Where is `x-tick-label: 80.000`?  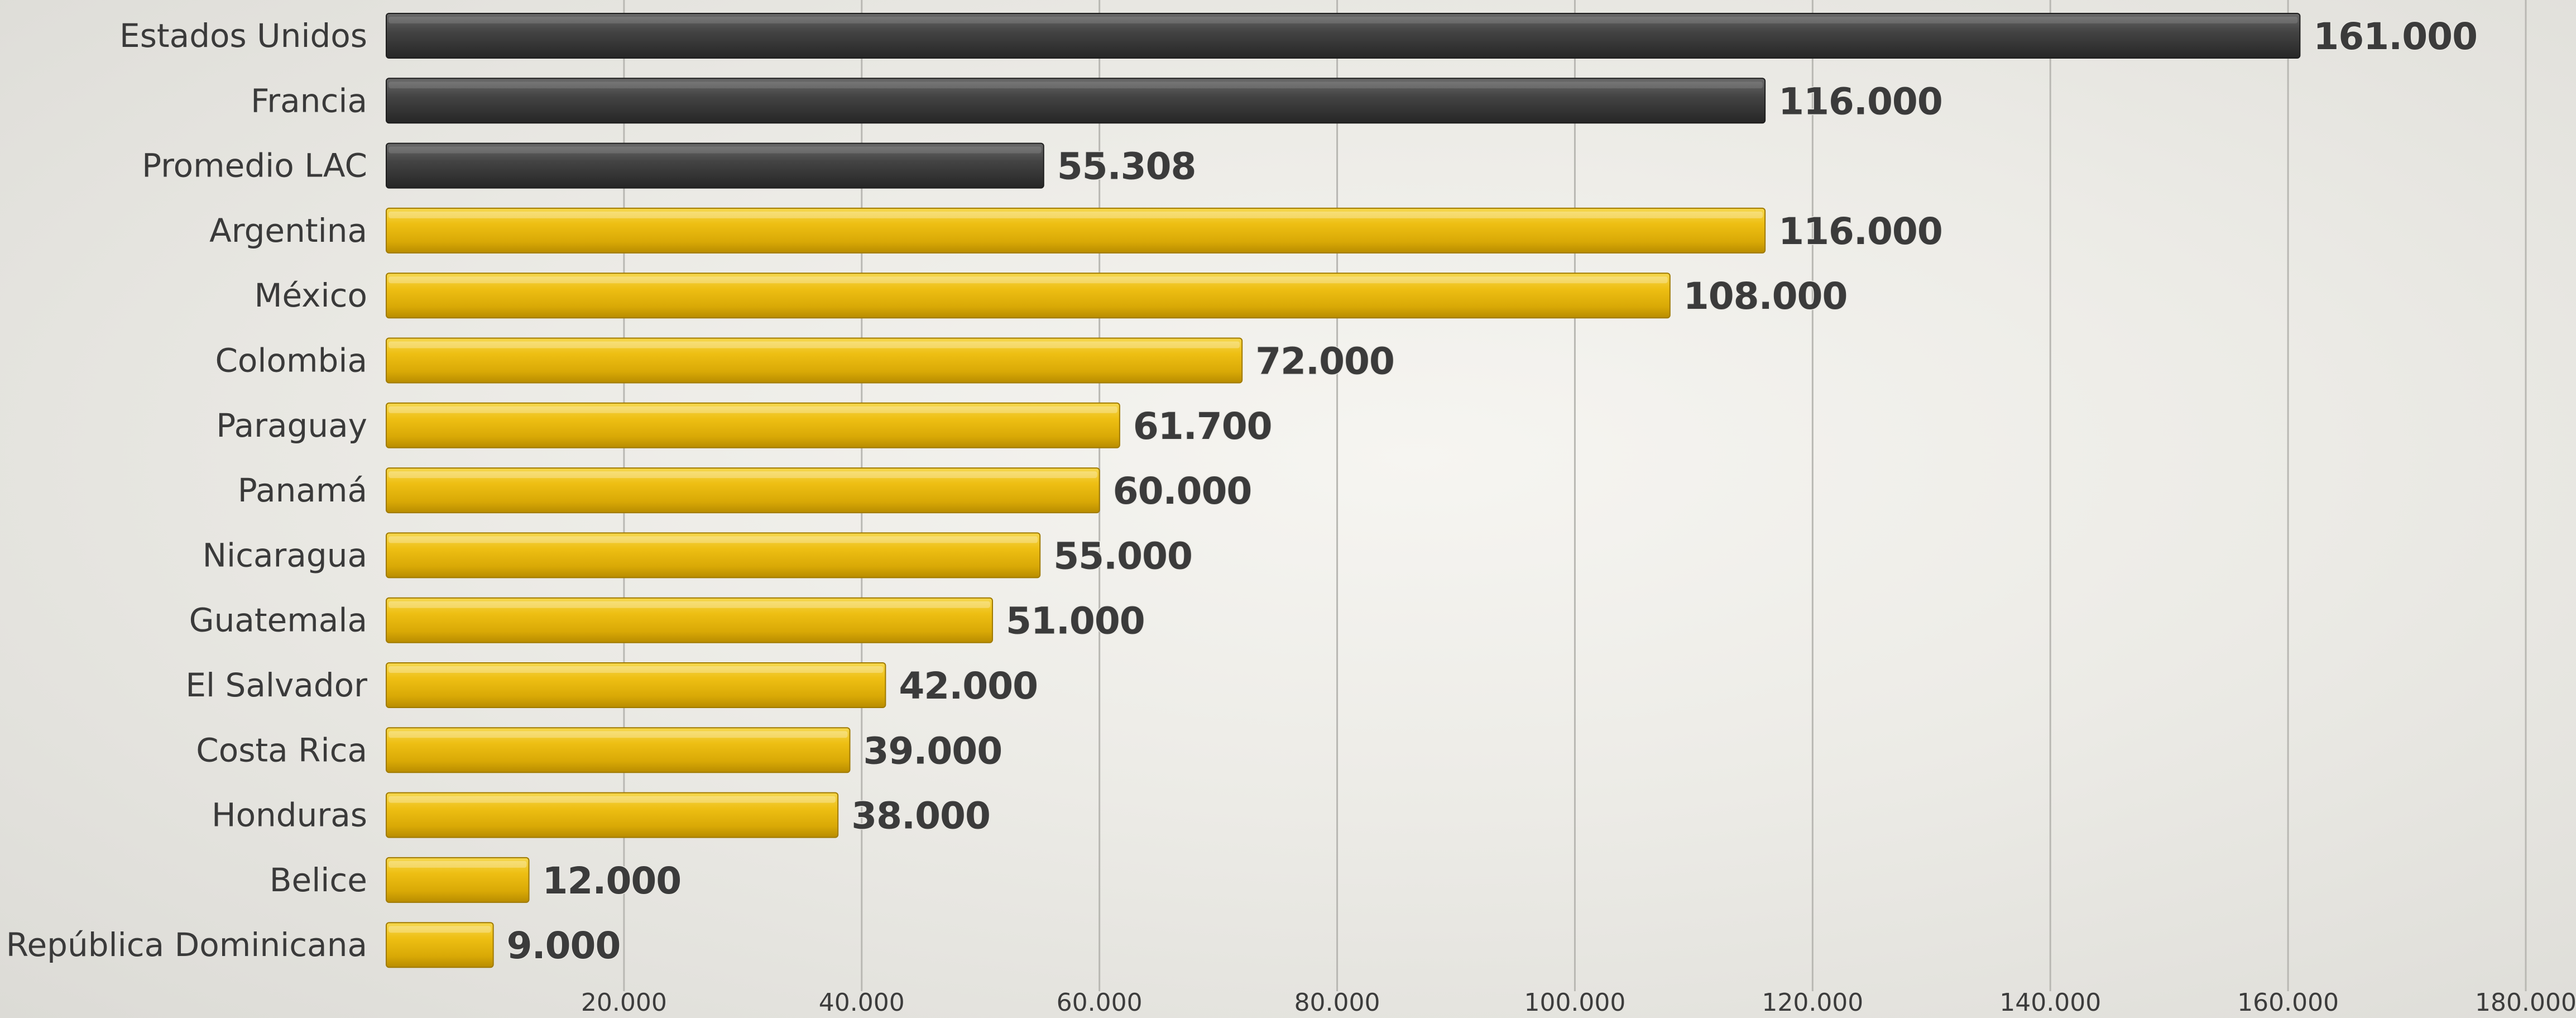
x-tick-label: 80.000 is located at coordinates (1337, 1002).